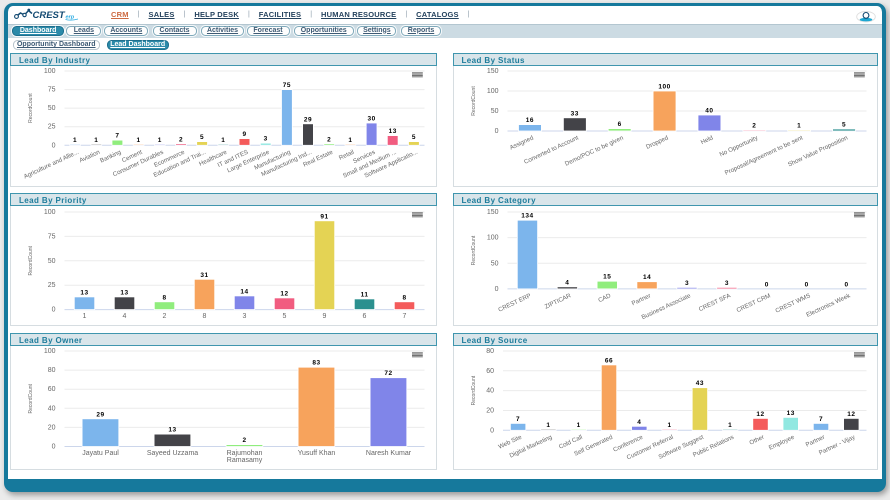  Describe the element at coordinates (245, 460) in the screenshot. I see `svg-text: Ramasamy` at that location.